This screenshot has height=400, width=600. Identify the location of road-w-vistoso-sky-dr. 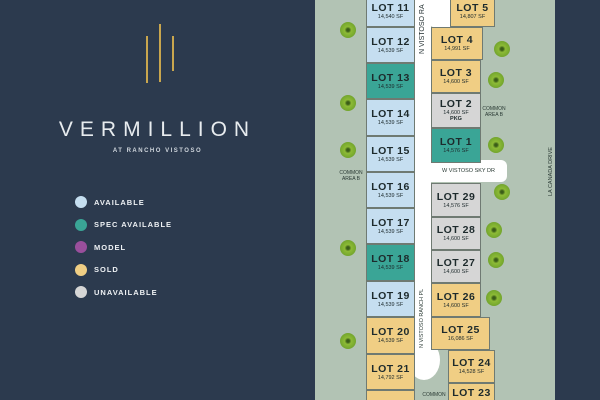
(467, 171).